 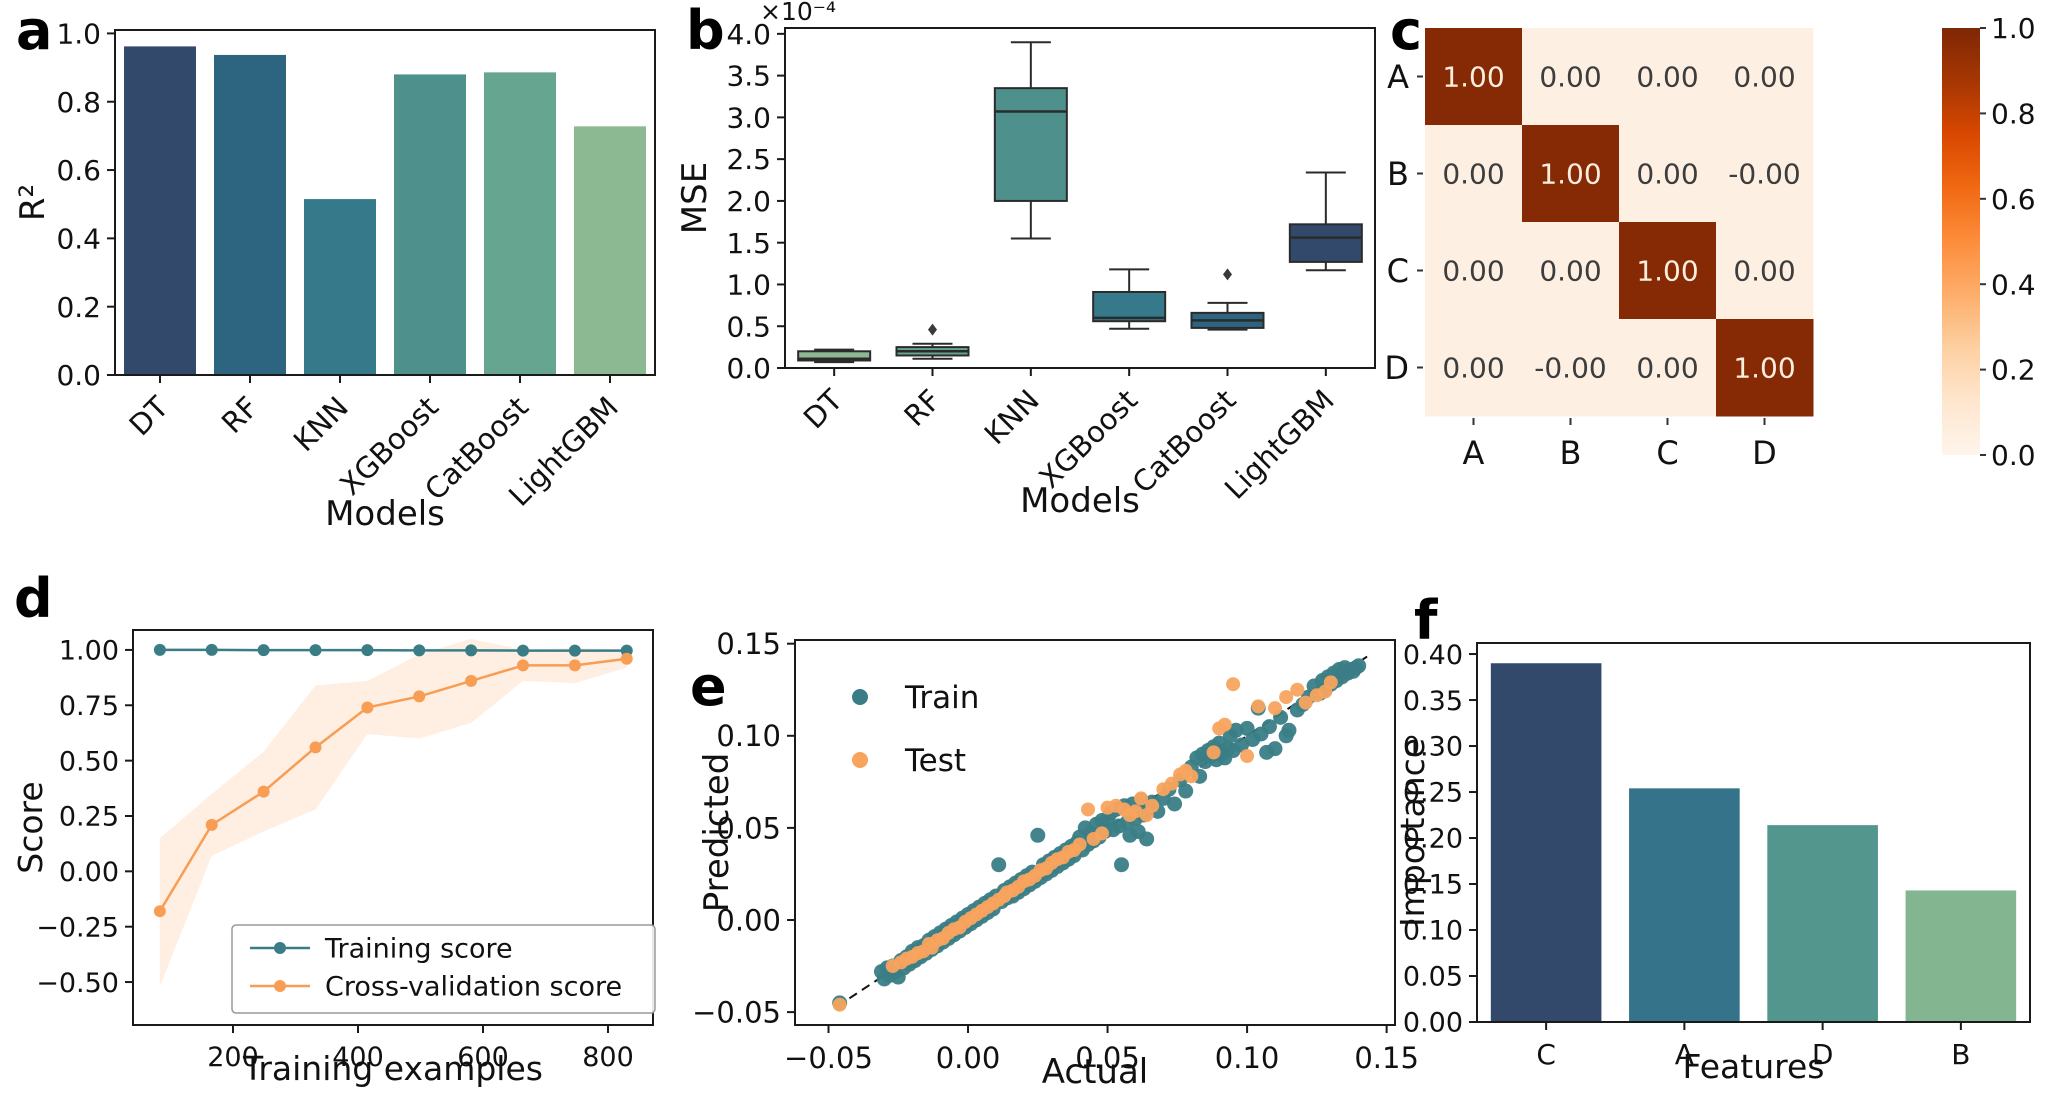 I want to click on svg-text: Features, so click(x=1754, y=1066).